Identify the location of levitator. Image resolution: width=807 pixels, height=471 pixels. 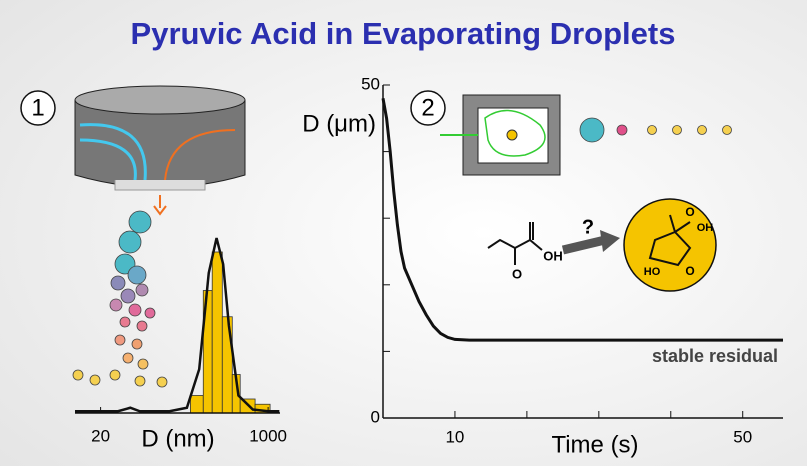
(500, 135).